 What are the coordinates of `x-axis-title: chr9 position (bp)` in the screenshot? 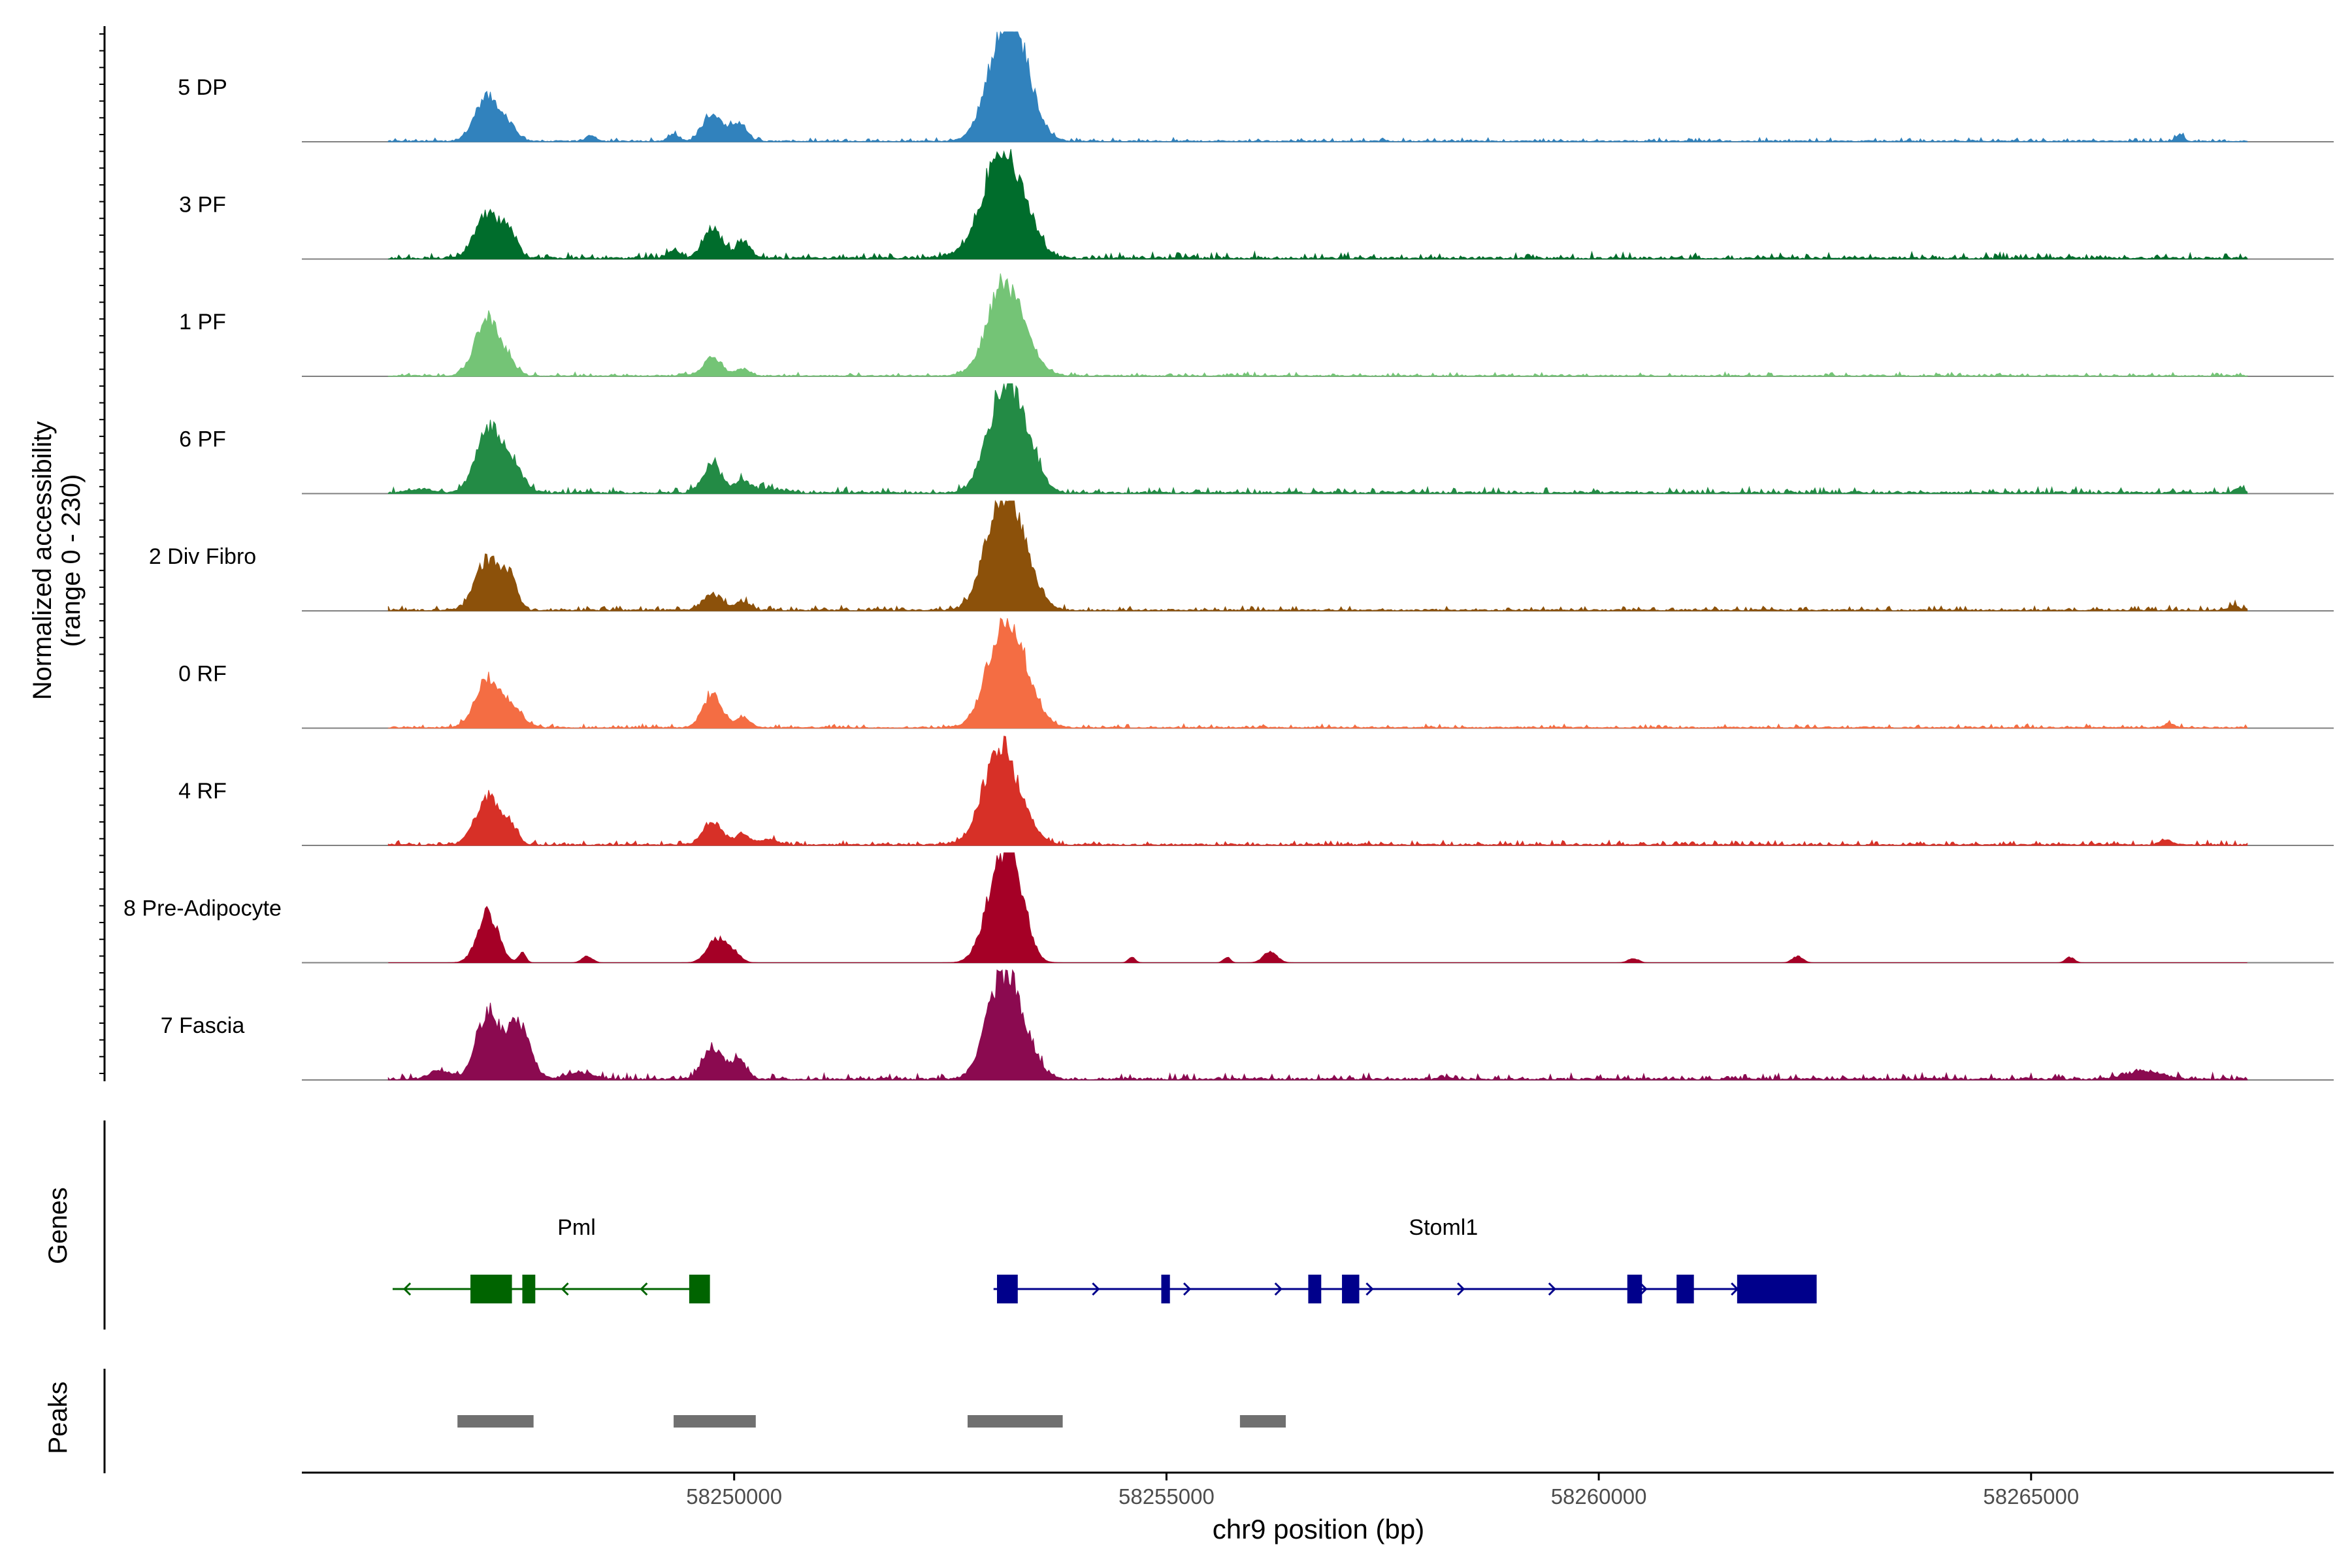 It's located at (1319, 1529).